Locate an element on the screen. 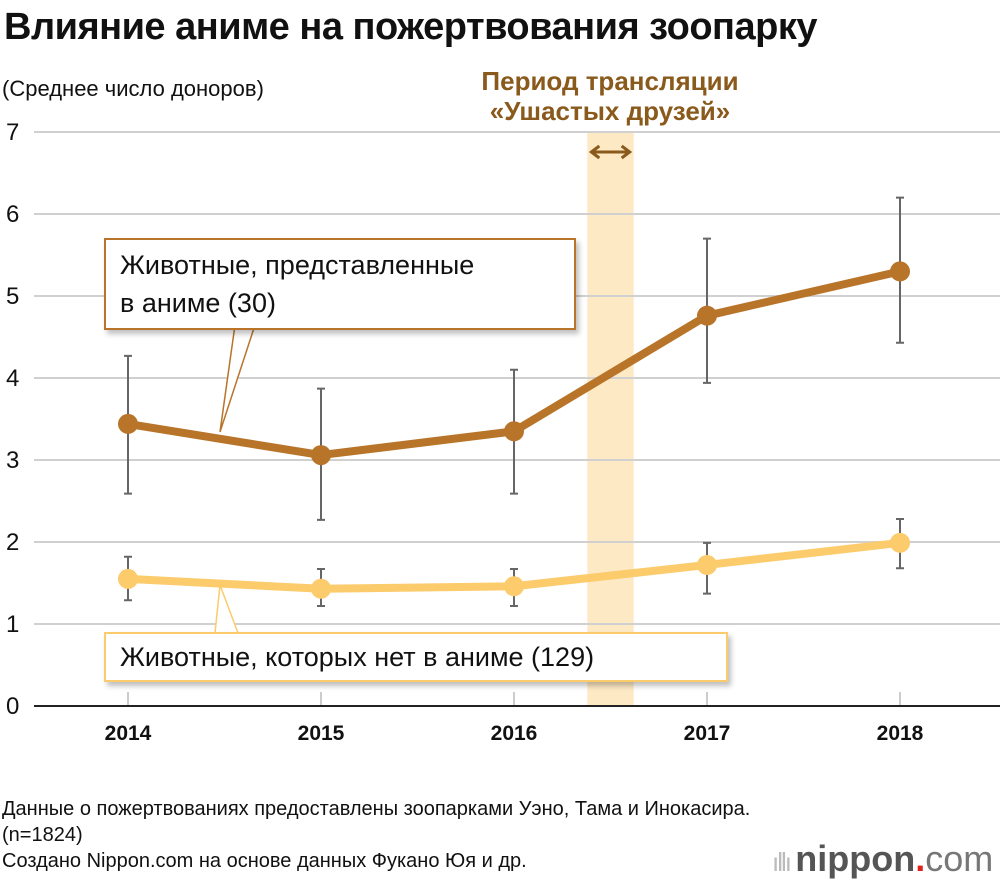 The width and height of the screenshot is (1000, 884). x-tick-label: 2017 is located at coordinates (707, 733).